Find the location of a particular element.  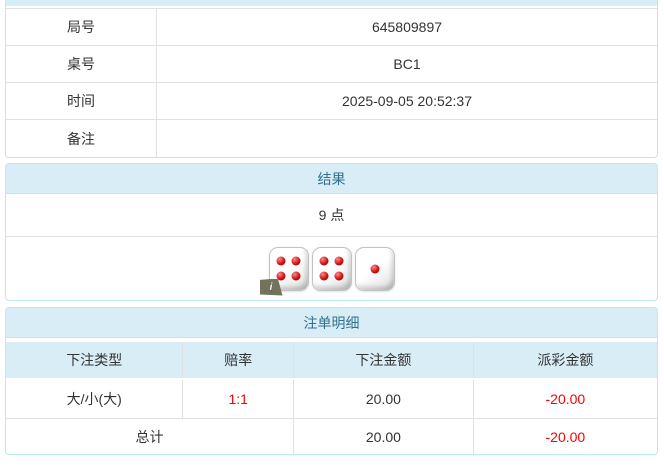

remark-label: 备注 is located at coordinates (81, 138).